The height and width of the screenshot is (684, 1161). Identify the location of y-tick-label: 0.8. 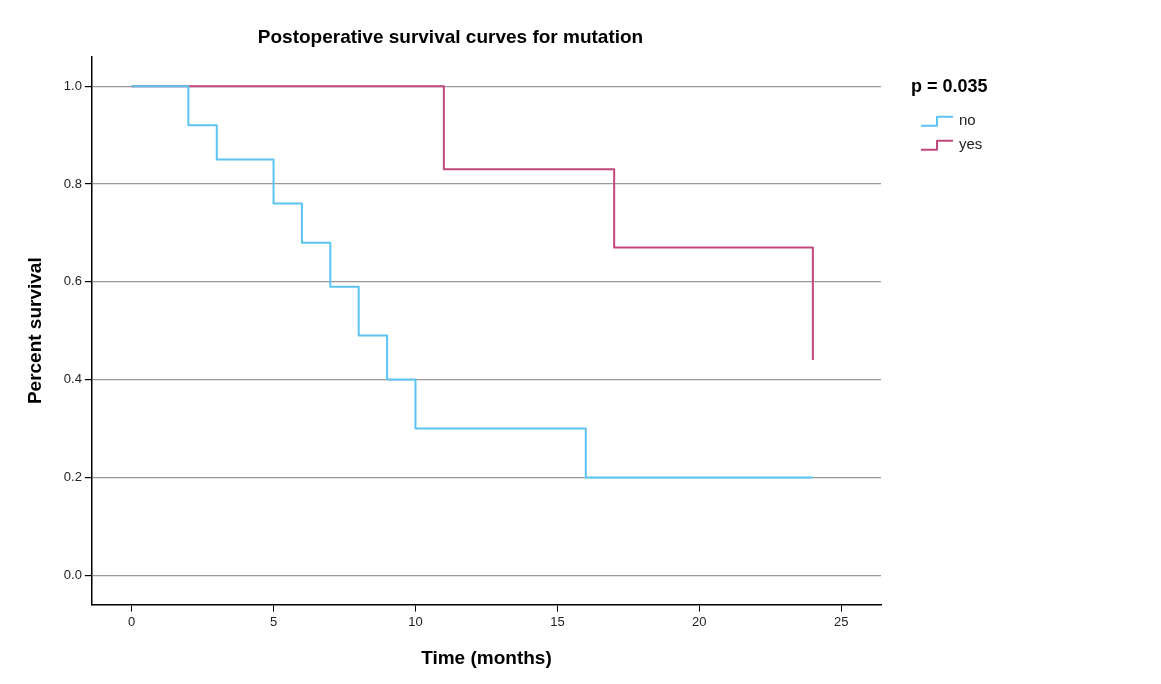
(72, 183).